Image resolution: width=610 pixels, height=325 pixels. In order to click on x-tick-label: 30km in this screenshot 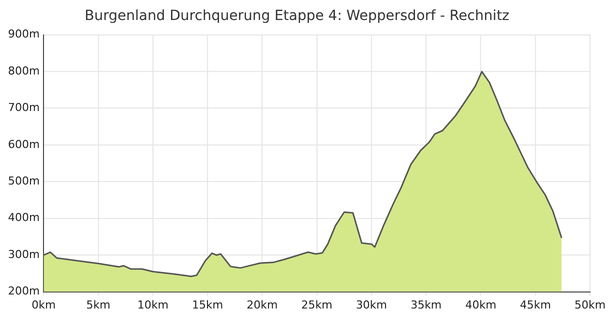, I will do `click(372, 305)`.